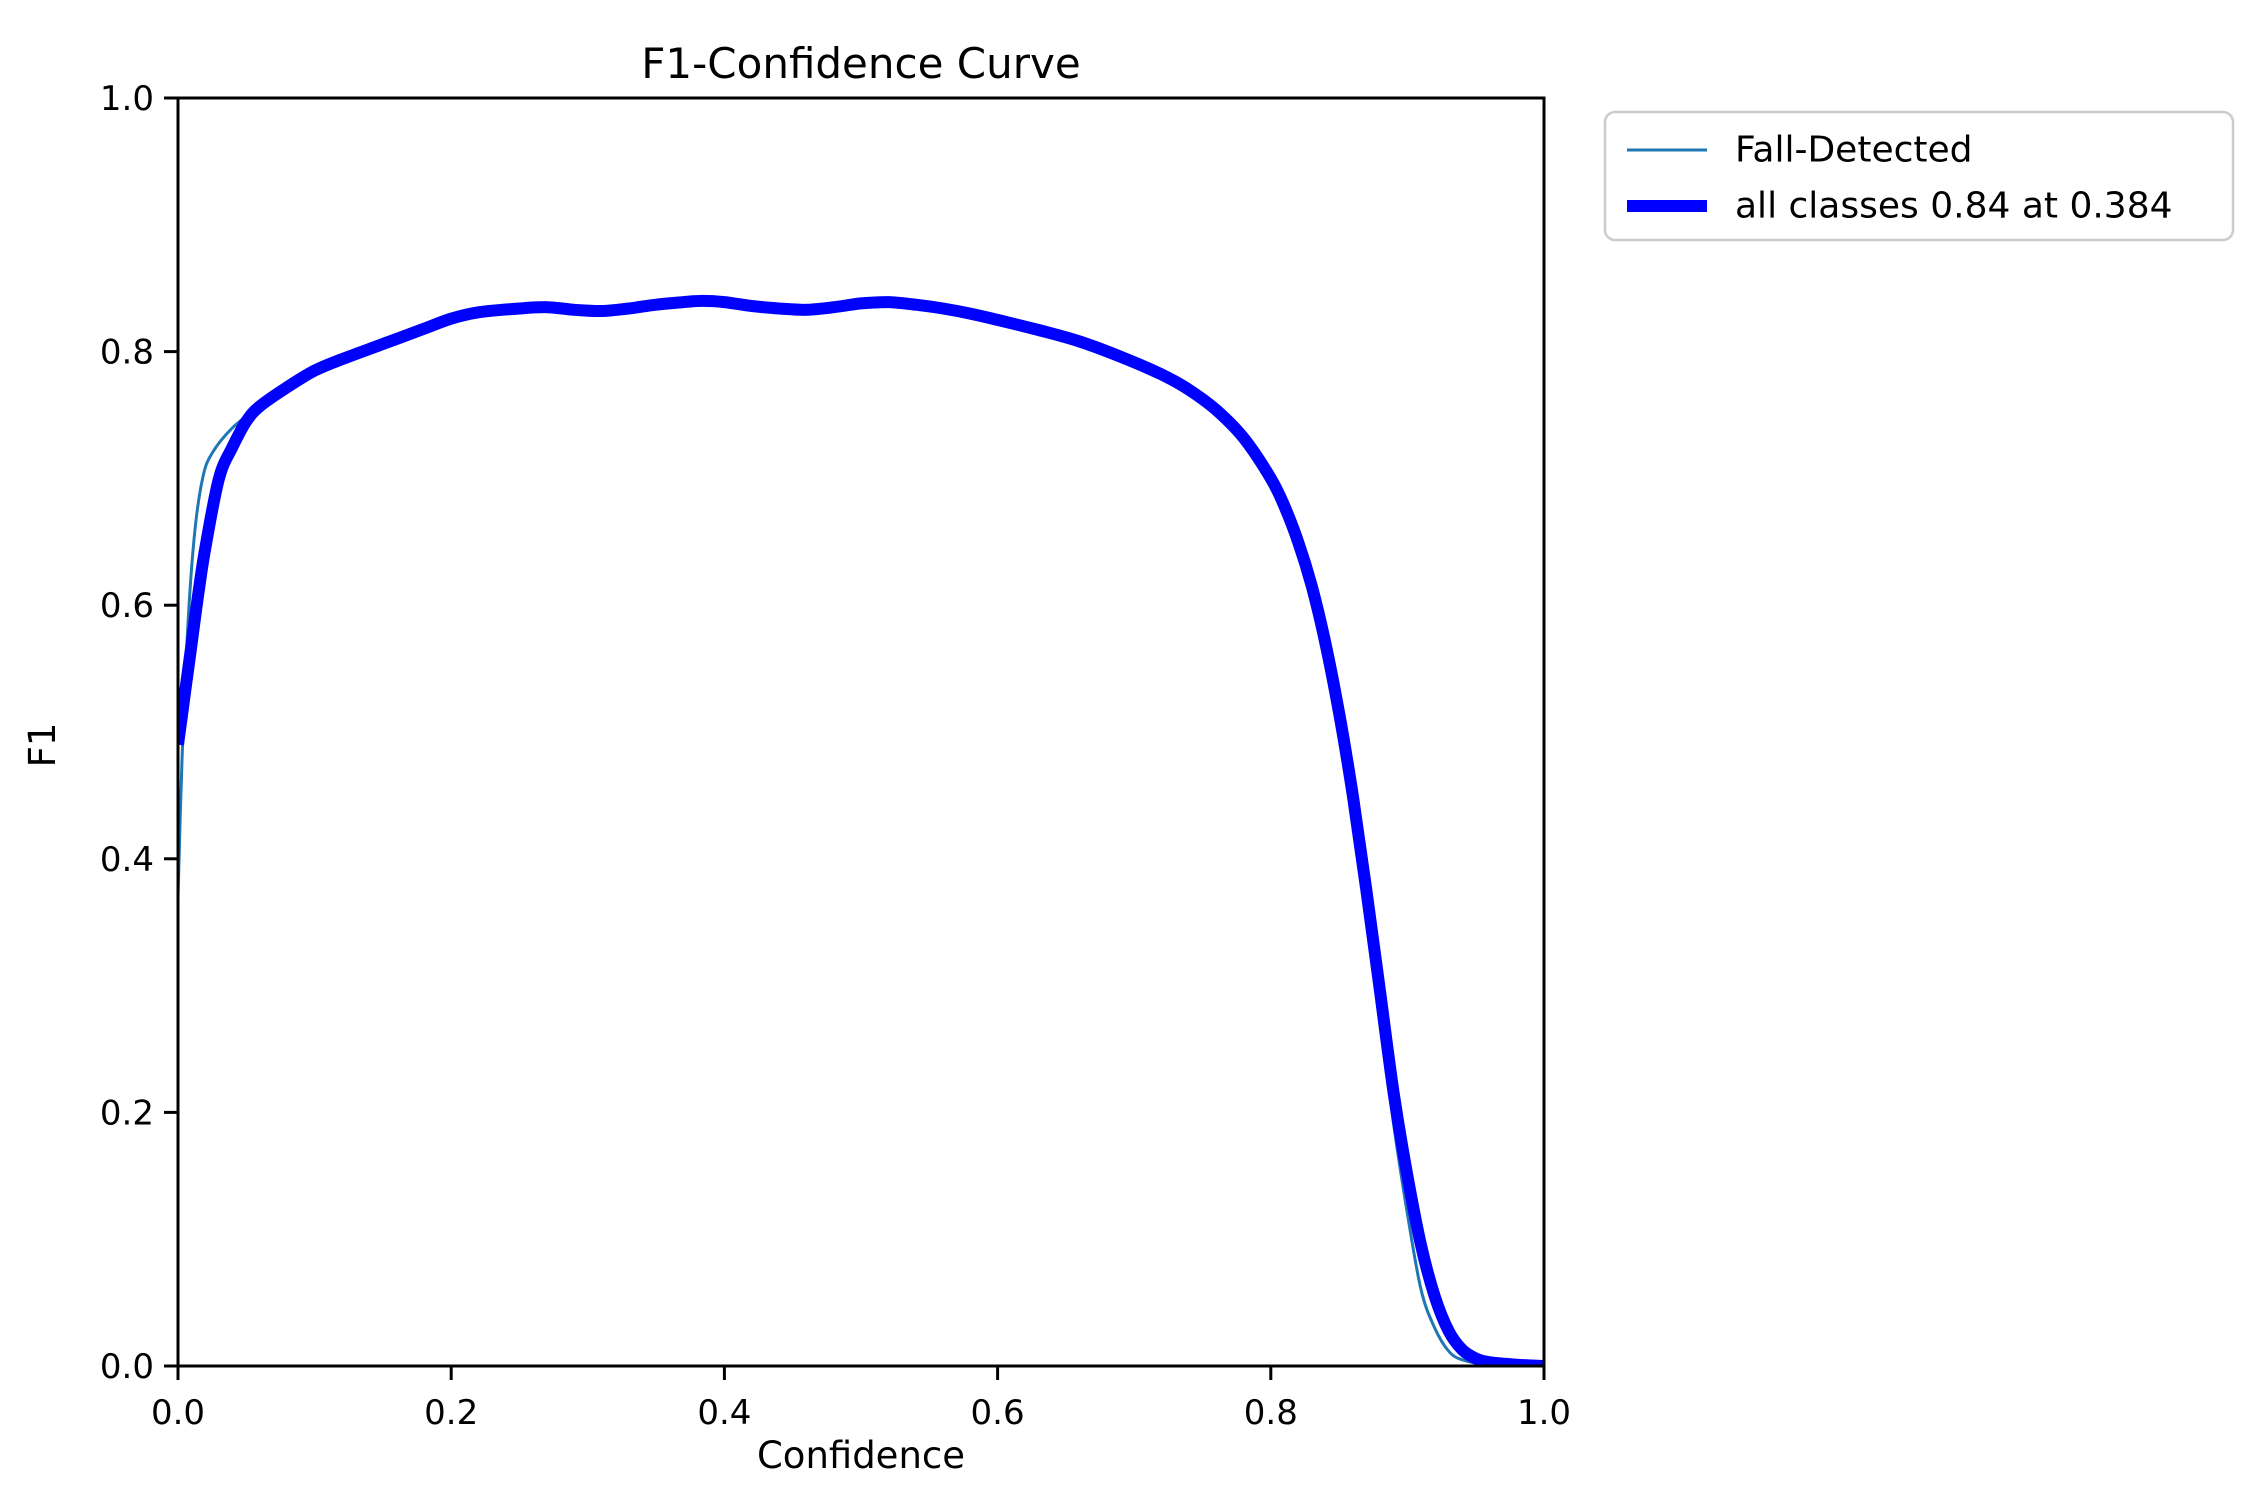 The height and width of the screenshot is (1500, 2250). I want to click on y-tick-label: 0.4, so click(127, 860).